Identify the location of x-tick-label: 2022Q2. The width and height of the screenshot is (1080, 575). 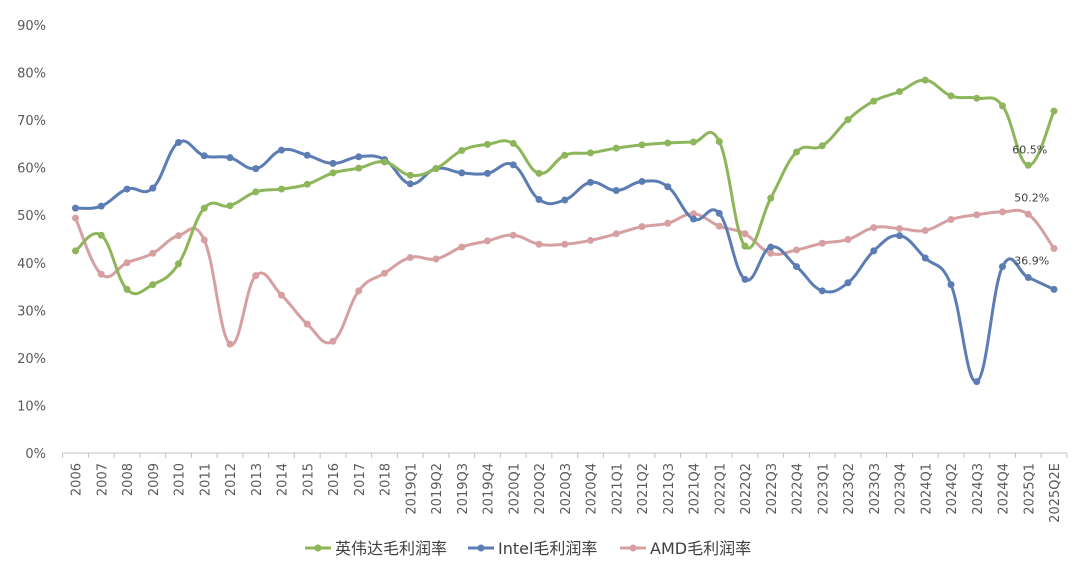
(746, 489).